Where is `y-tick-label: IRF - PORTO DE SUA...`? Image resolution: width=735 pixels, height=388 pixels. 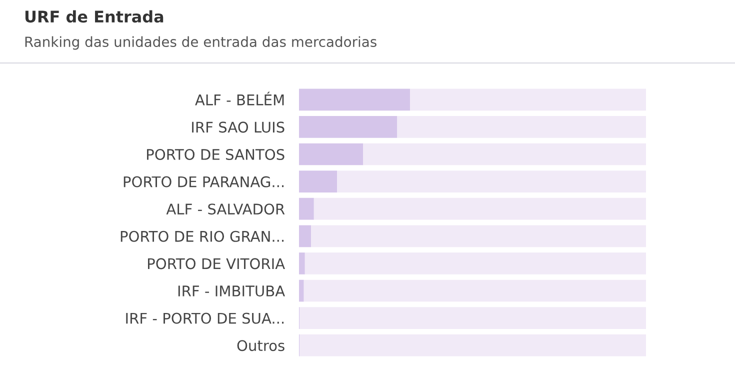
y-tick-label: IRF - PORTO DE SUA... is located at coordinates (205, 318).